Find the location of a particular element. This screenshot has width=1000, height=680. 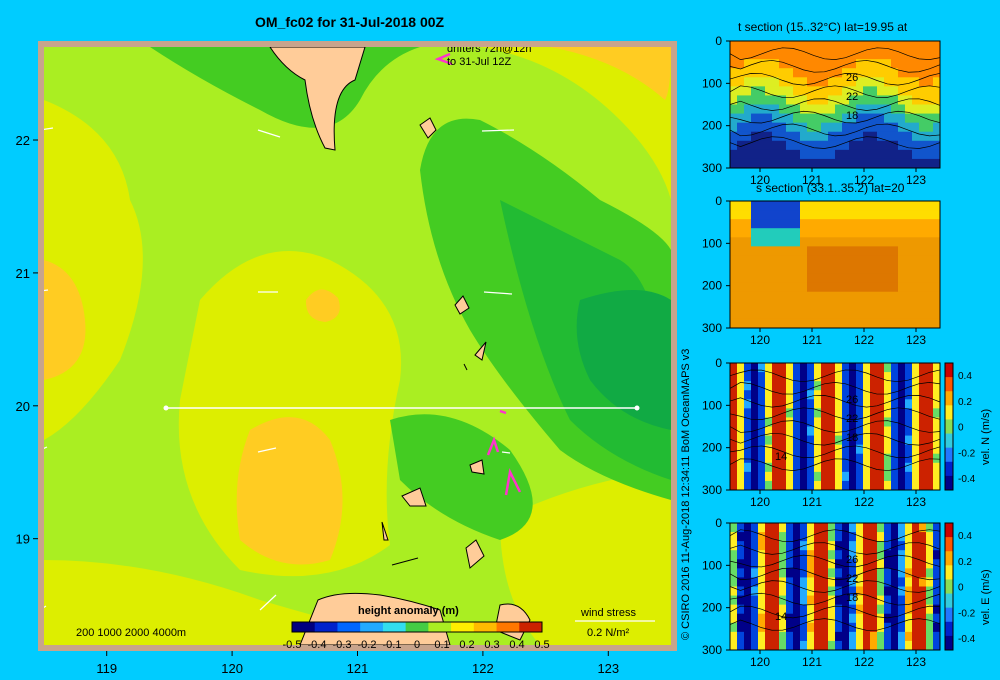

x-tick-label: 120 is located at coordinates (760, 180).